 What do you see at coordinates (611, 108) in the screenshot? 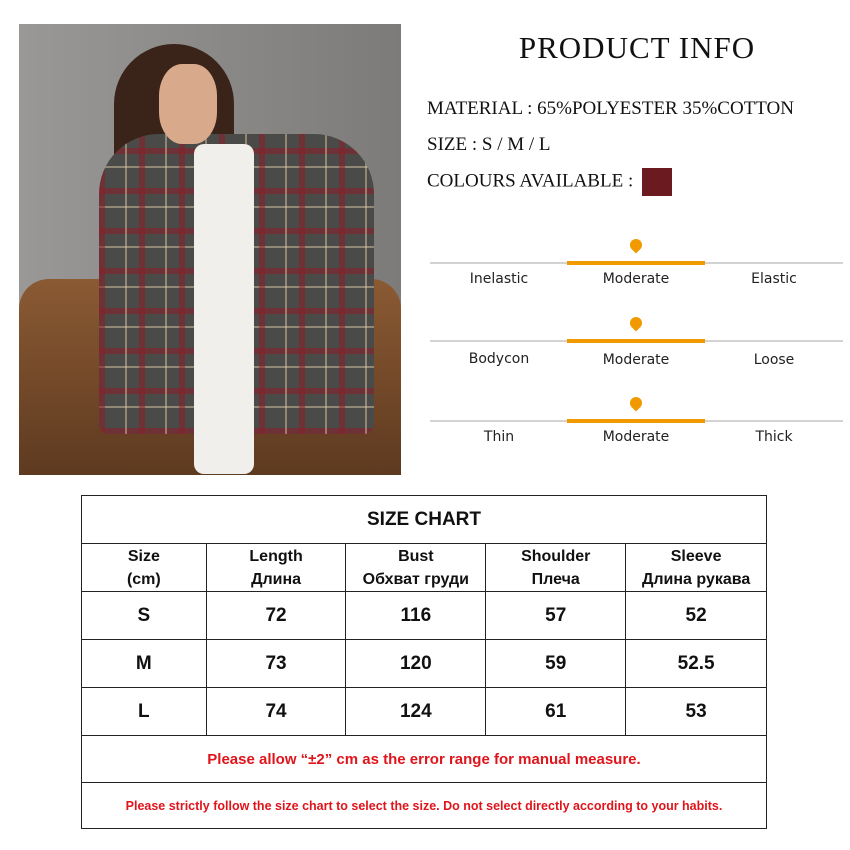
I see `material-text: MATERIAL : 65%POLYESTER 35%COTTON` at bounding box center [611, 108].